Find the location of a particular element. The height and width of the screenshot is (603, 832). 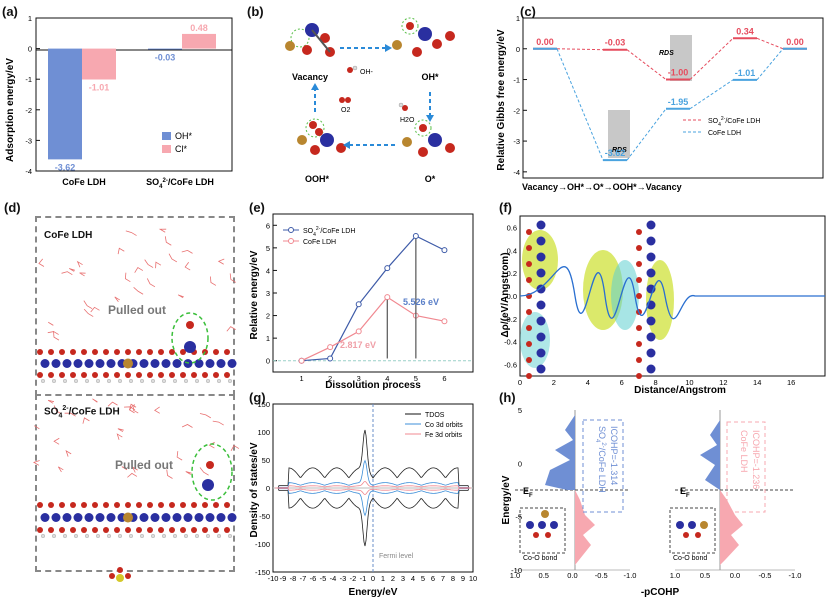

h-left-annot-box is located at coordinates (603, 466).